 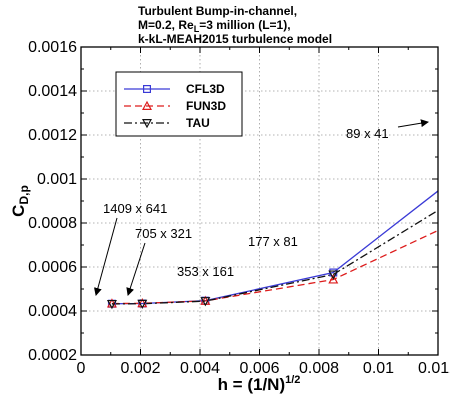 I want to click on y-tick-label: 0.0006, so click(x=52, y=267).